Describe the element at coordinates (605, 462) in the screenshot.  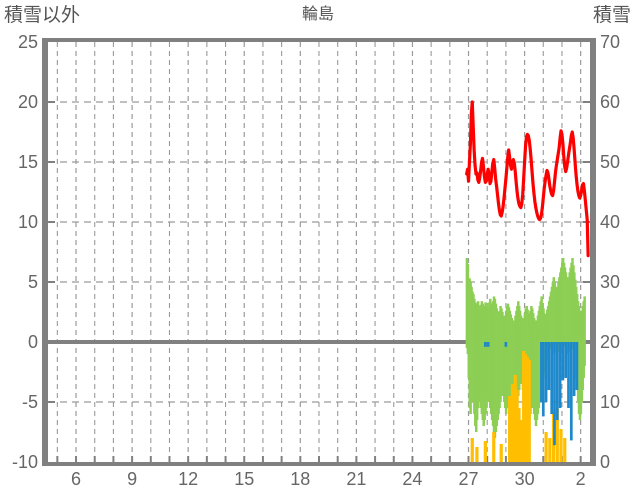
I see `y-axis-right-tick-label: 0` at that location.